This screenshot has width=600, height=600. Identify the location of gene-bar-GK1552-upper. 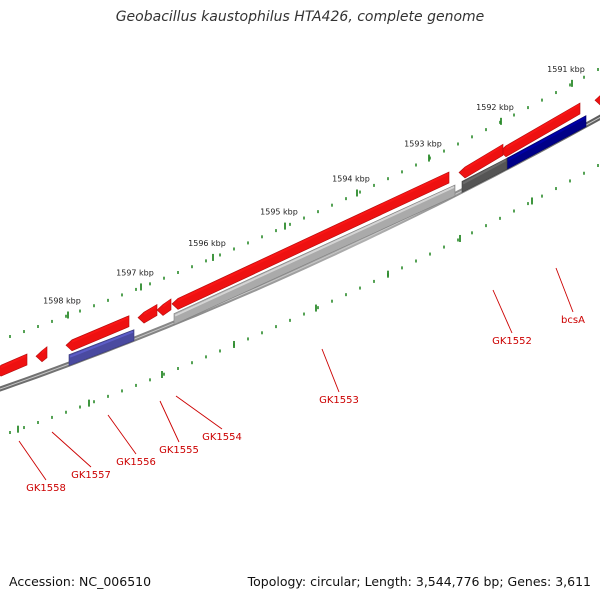
(481, 161).